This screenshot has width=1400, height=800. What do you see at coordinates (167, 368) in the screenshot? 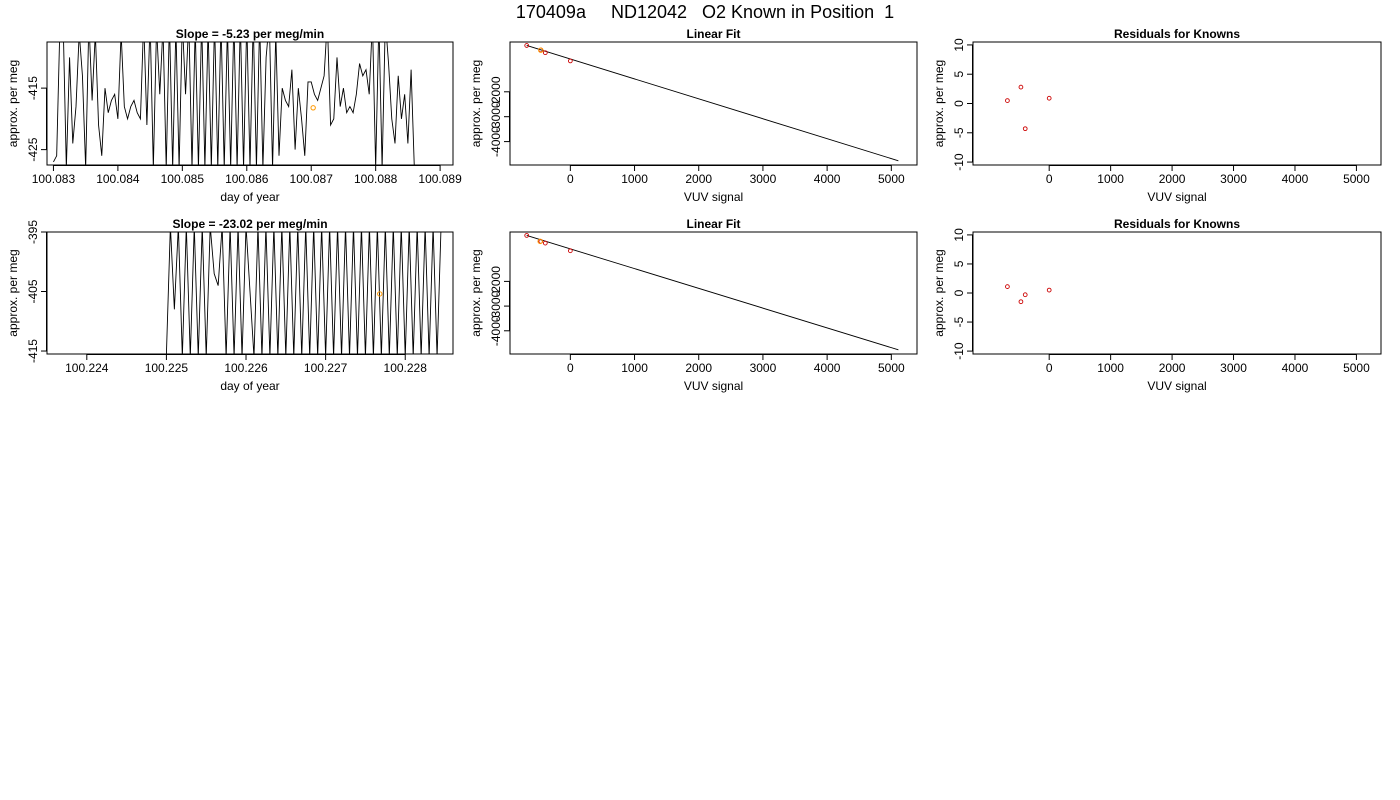
I see `x-tick-label: 100.225` at bounding box center [167, 368].